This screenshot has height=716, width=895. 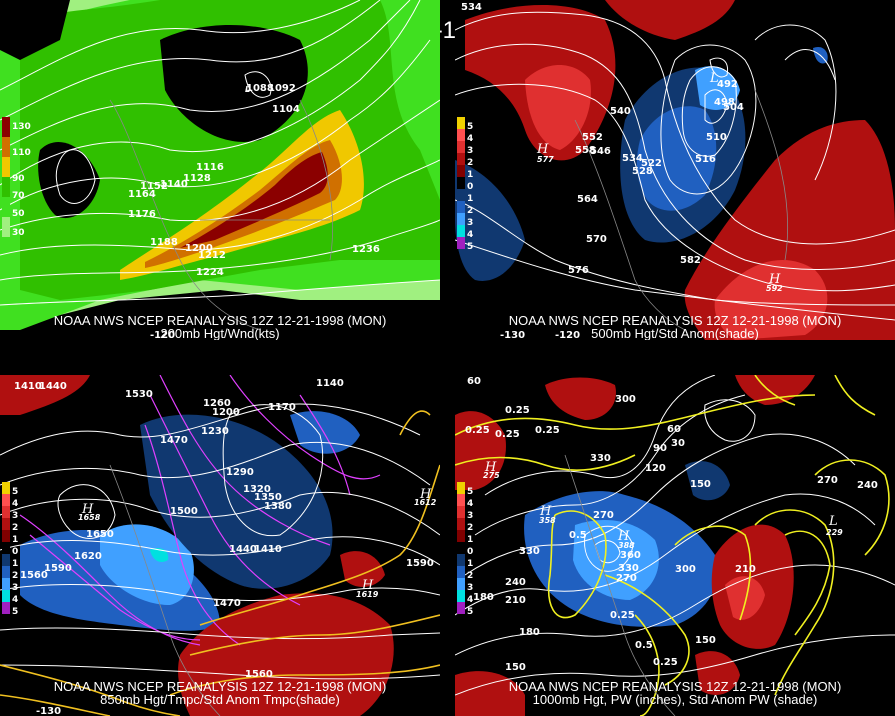 What do you see at coordinates (655, 468) in the screenshot?
I see `contour-label: 120` at bounding box center [655, 468].